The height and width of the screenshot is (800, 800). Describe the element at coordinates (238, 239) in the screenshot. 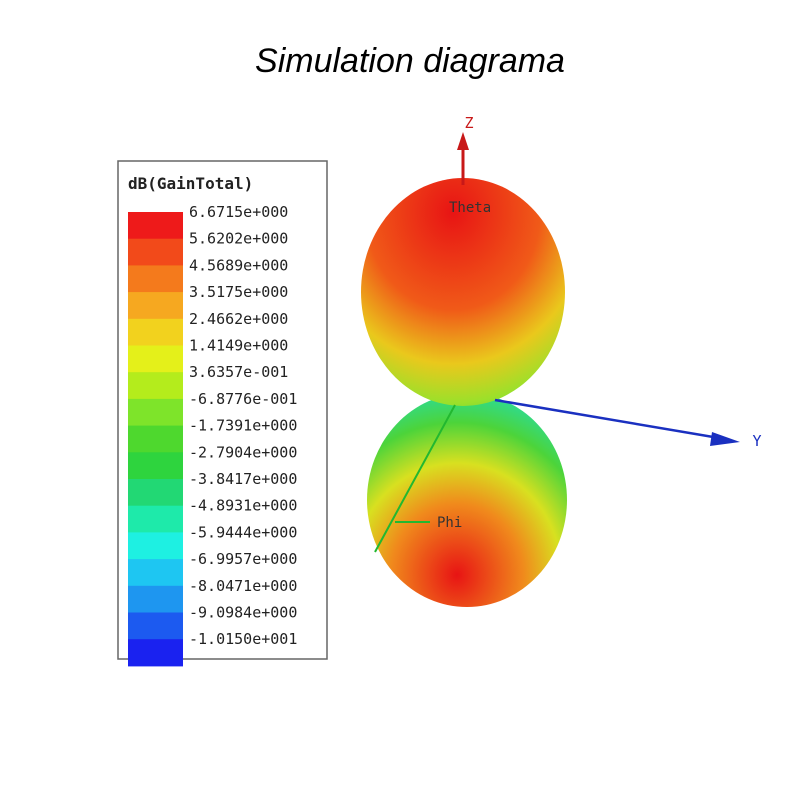

I see `legend-label: 5.6202e+000` at that location.